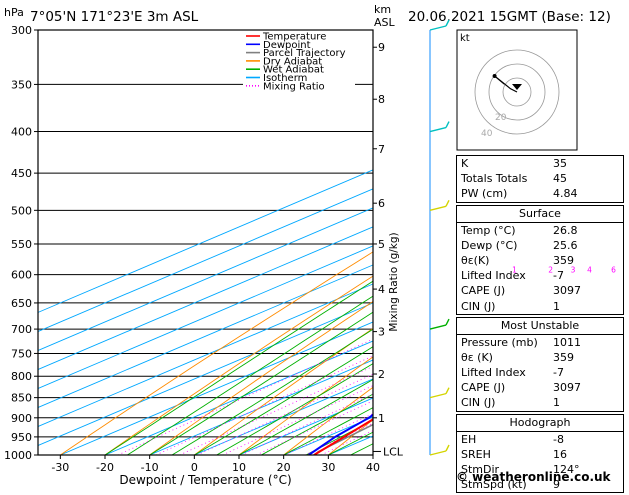  What do you see at coordinates (586, 163) in the screenshot?
I see `index-value: 35` at bounding box center [586, 163].